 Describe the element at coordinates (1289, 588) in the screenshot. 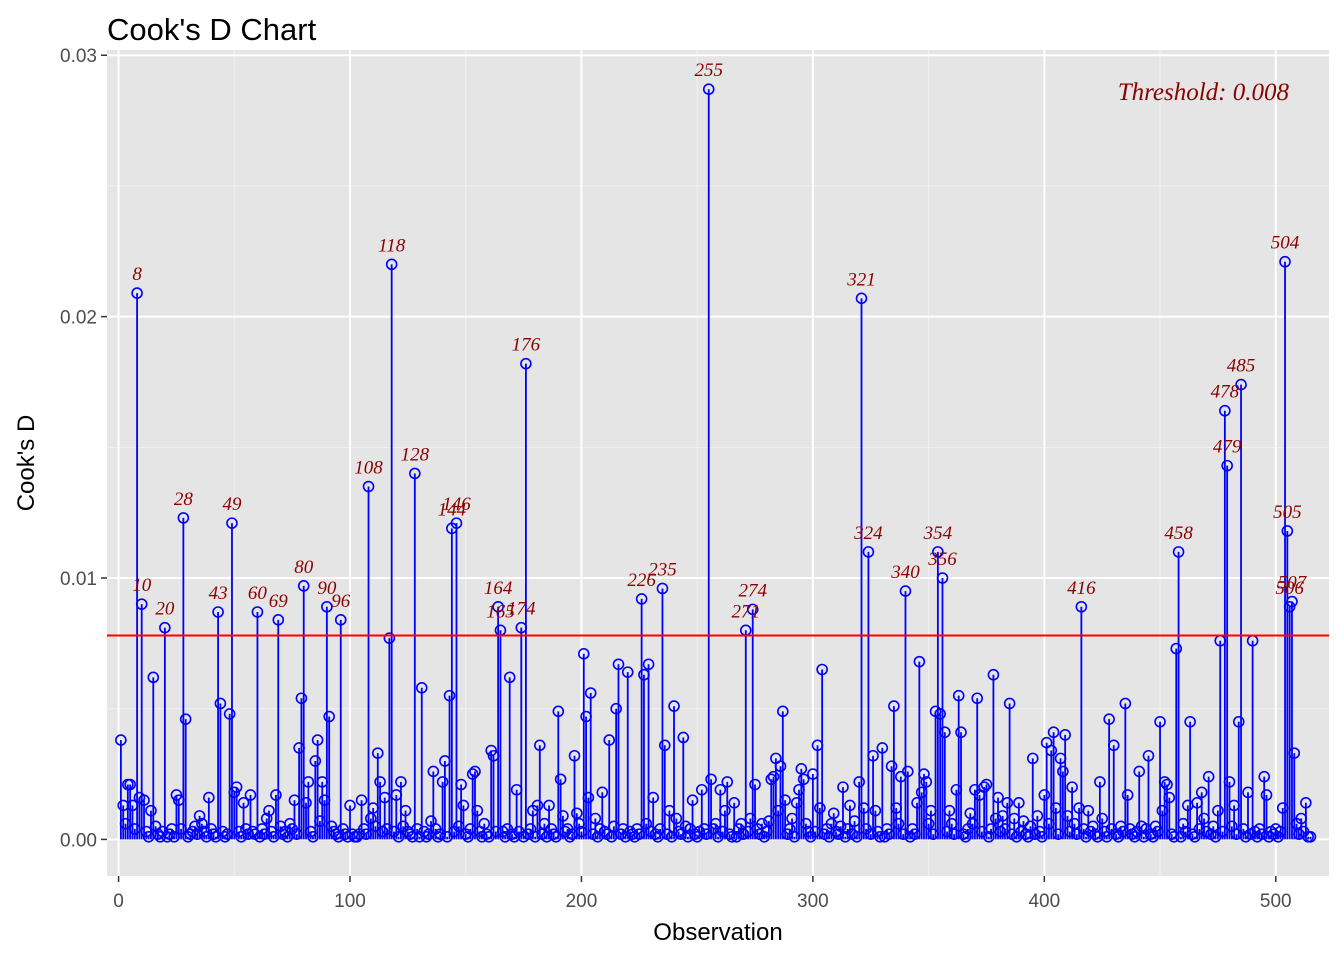

I see `point-label: 506` at that location.